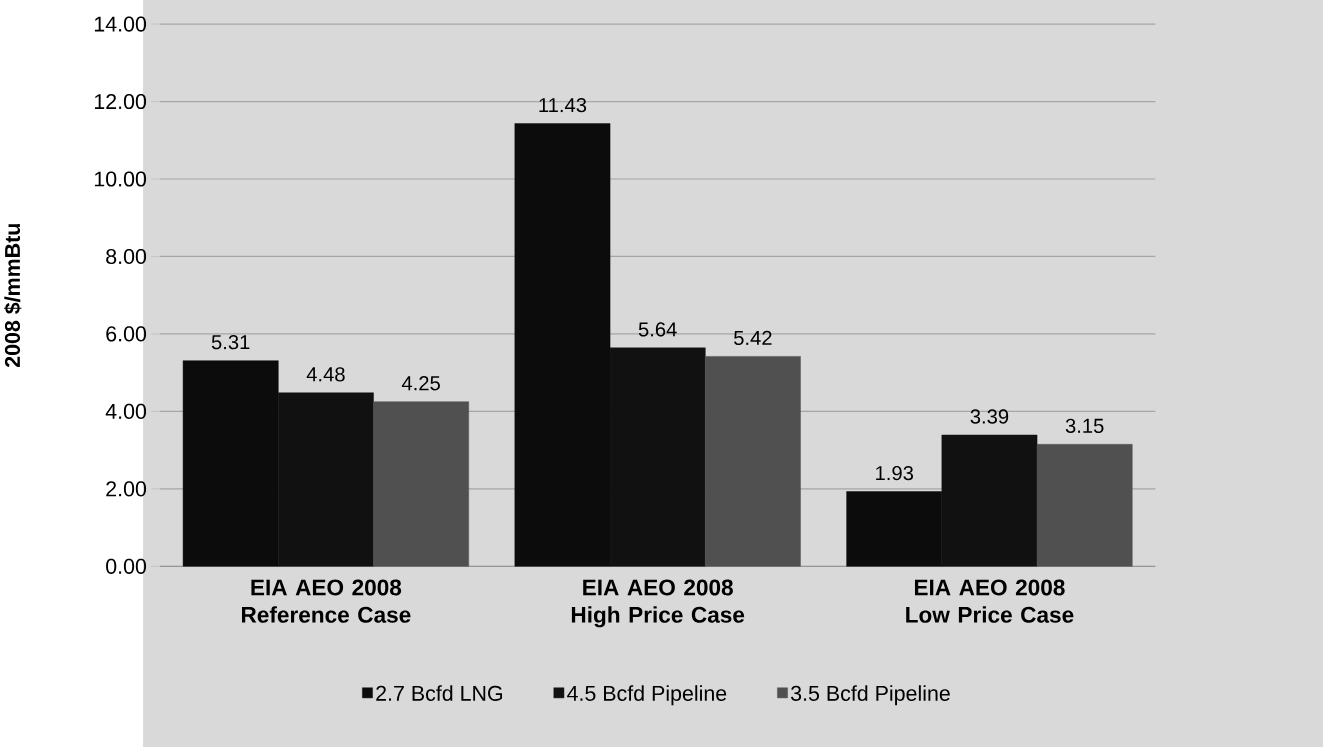 The height and width of the screenshot is (747, 1323). I want to click on y-tick-label: 2.00, so click(126, 489).